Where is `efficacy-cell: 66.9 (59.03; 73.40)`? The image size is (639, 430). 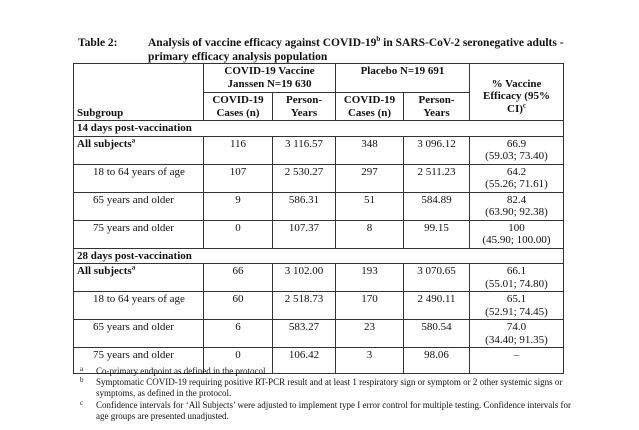
efficacy-cell: 66.9 (59.03; 73.40) is located at coordinates (516, 150).